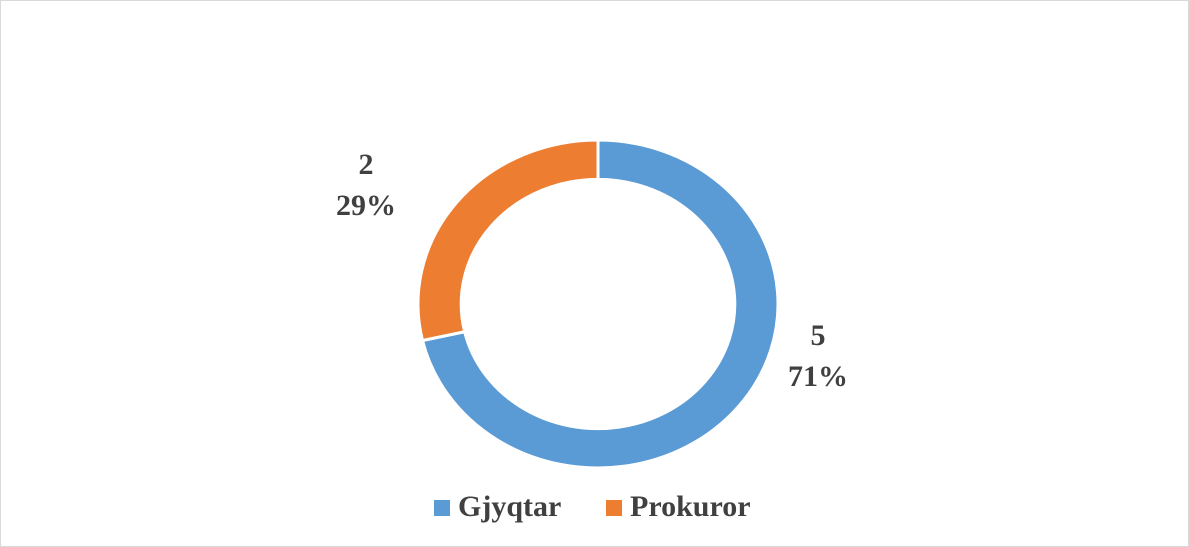 The width and height of the screenshot is (1189, 547). What do you see at coordinates (366, 164) in the screenshot?
I see `data-label-value: 2` at bounding box center [366, 164].